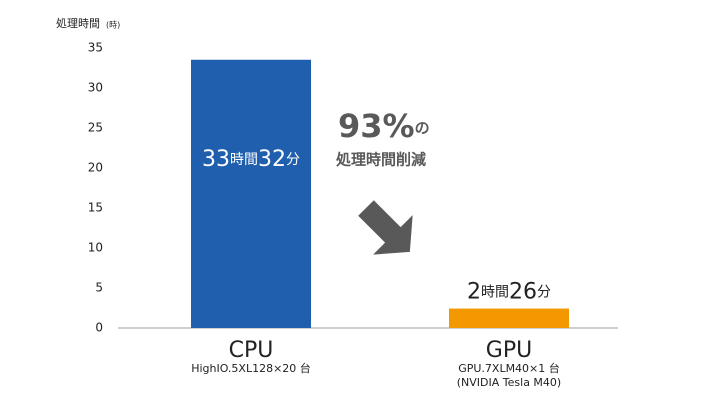 This screenshot has width=720, height=409. What do you see at coordinates (380, 160) in the screenshot?
I see `annotation-text: 処理時間削減` at bounding box center [380, 160].